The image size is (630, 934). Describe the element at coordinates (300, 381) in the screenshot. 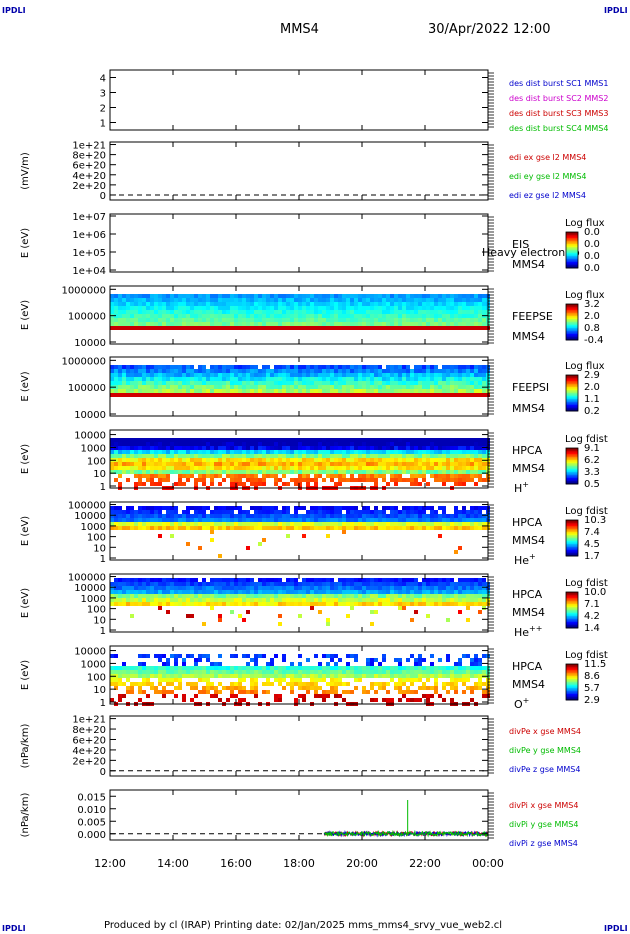

I see `spectrogram-p5` at that location.